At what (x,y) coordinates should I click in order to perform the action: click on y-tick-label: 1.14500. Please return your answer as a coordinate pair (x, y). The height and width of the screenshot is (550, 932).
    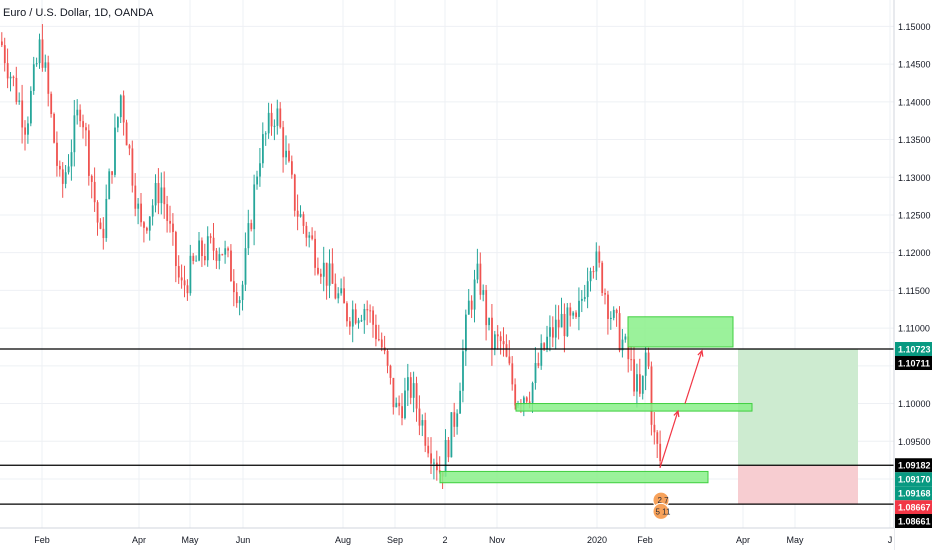
    Looking at the image, I should click on (914, 65).